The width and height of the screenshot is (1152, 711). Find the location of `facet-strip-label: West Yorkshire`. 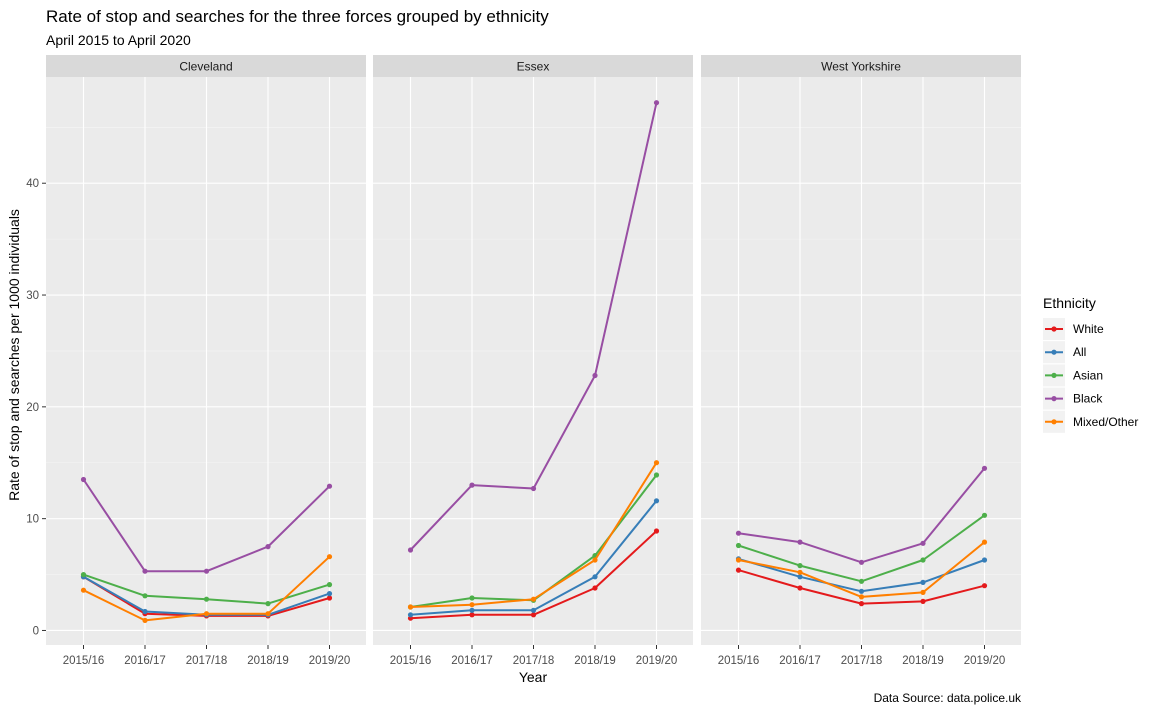

facet-strip-label: West Yorkshire is located at coordinates (861, 67).